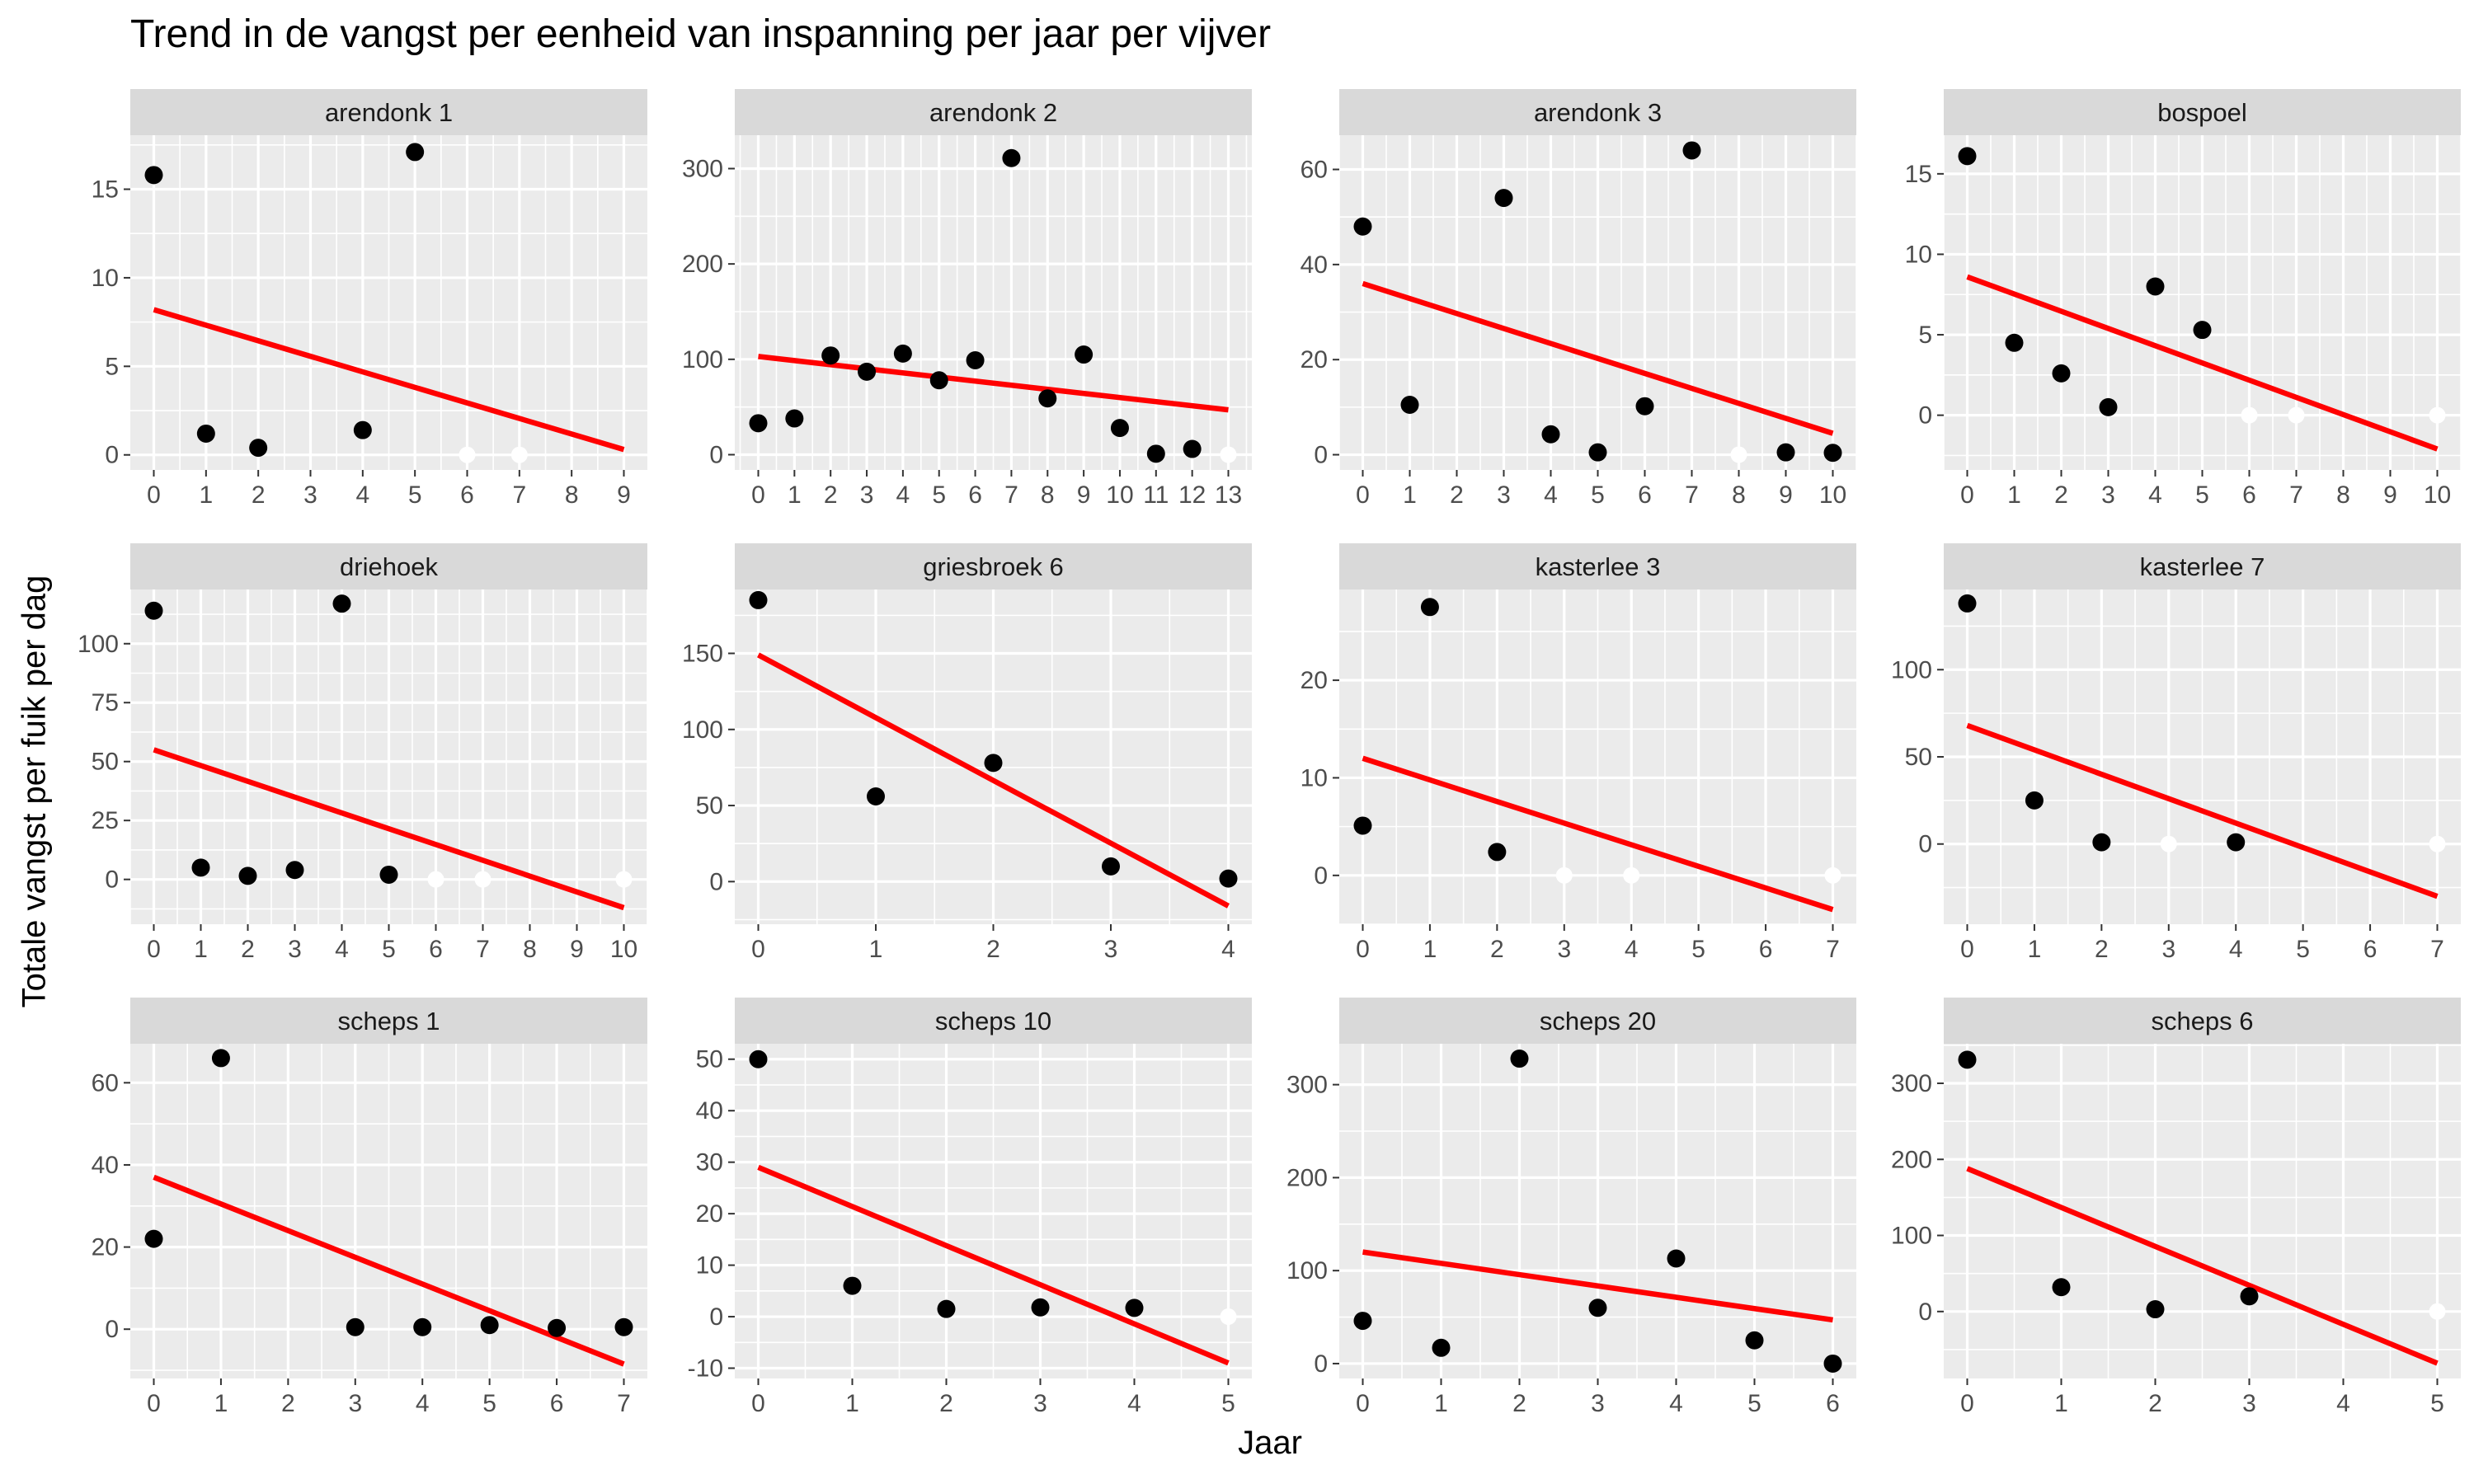 The height and width of the screenshot is (1484, 2474). Describe the element at coordinates (105, 820) in the screenshot. I see `y-tick-label: 25` at that location.